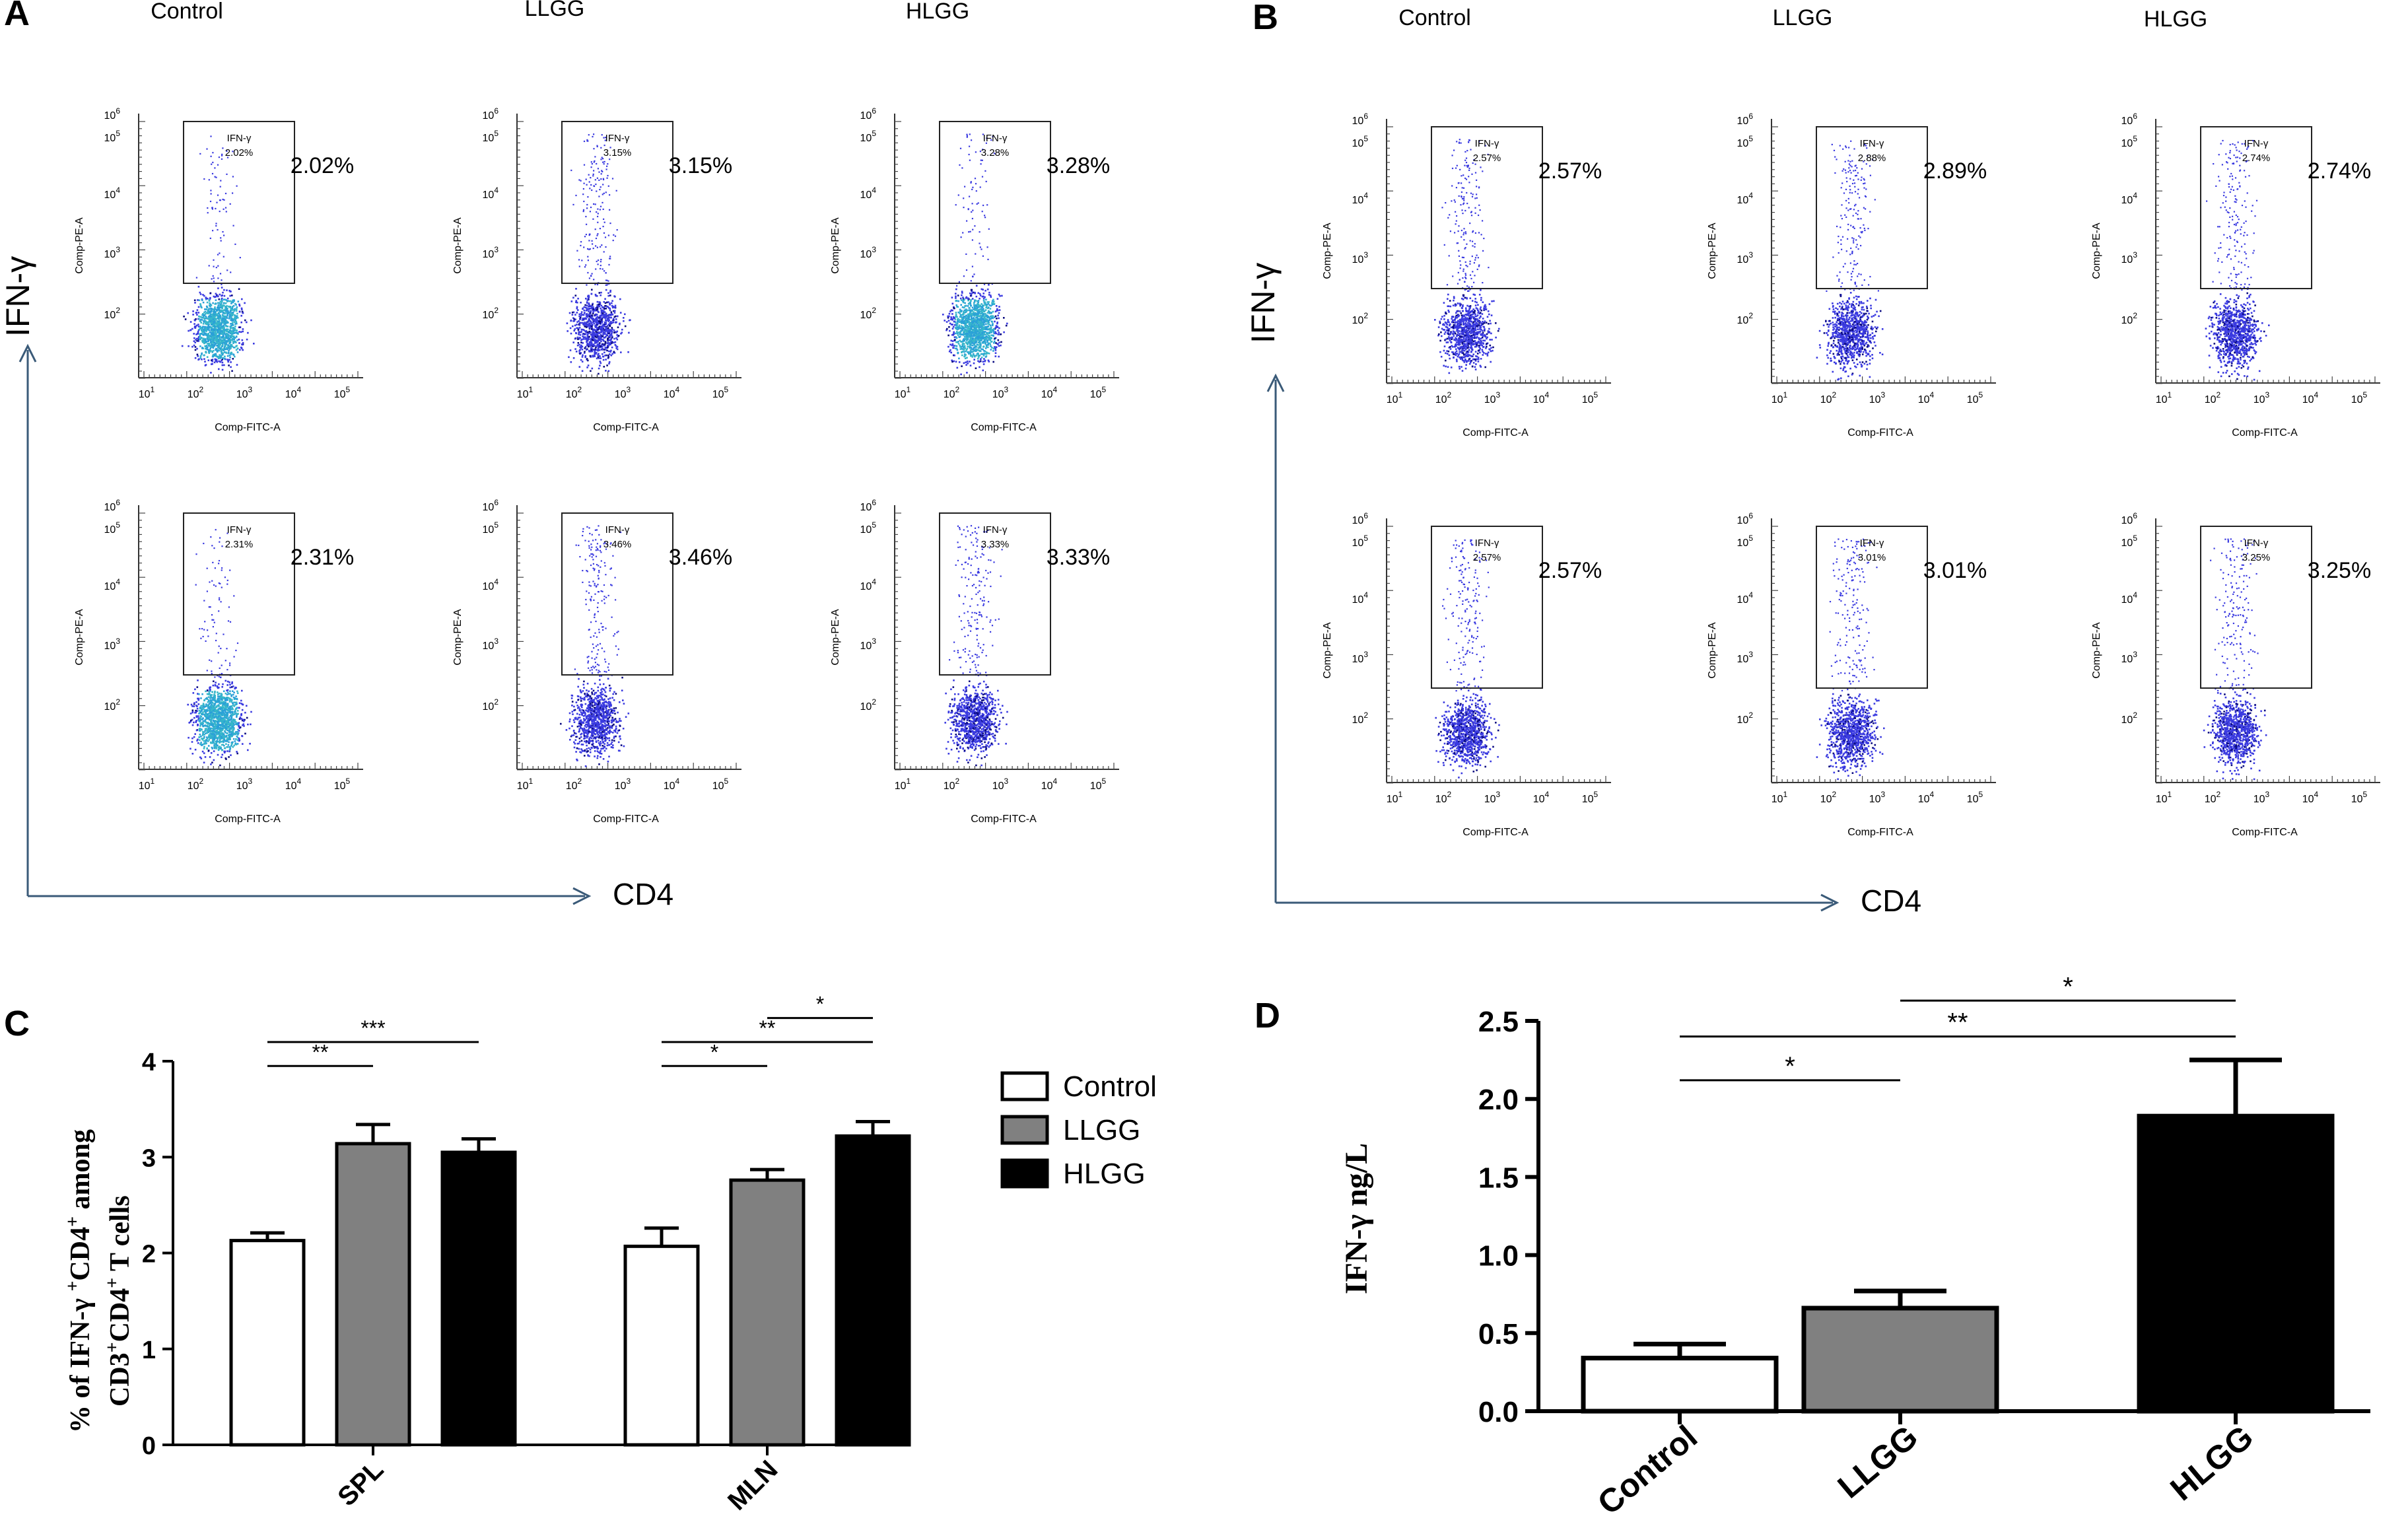 This screenshot has height=1534, width=2408. I want to click on flow-y-tick-label: 103, so click(113, 644).